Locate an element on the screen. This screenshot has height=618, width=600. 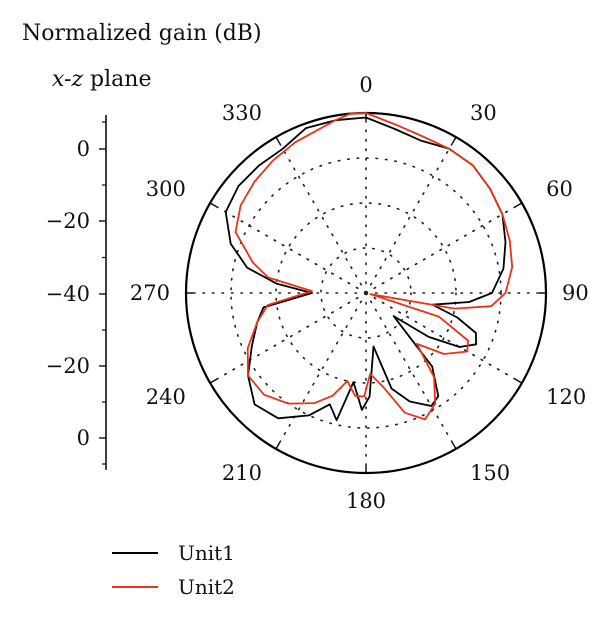
legend: Unit1 Unit2 is located at coordinates (173, 570).